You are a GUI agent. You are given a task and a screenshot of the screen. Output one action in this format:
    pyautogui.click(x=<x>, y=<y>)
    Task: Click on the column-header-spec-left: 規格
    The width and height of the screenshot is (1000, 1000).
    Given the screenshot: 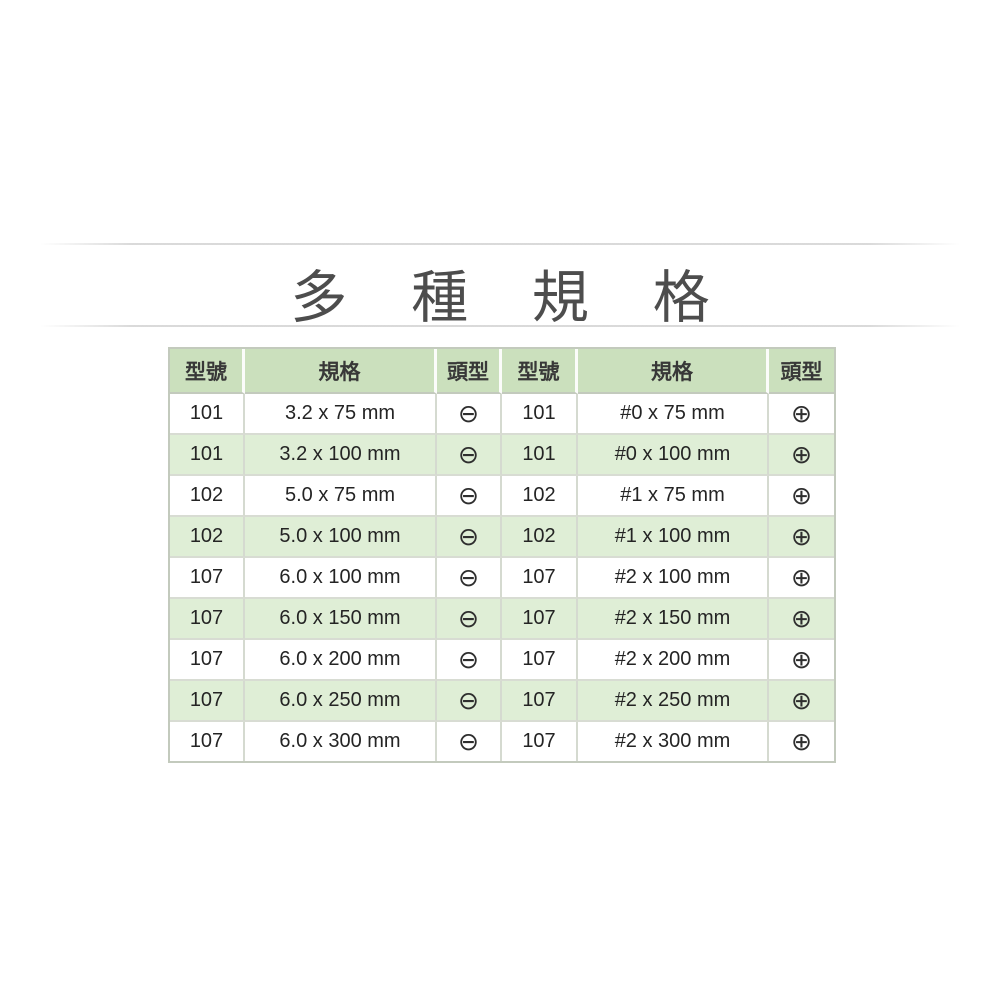 What is the action you would take?
    pyautogui.click(x=341, y=371)
    